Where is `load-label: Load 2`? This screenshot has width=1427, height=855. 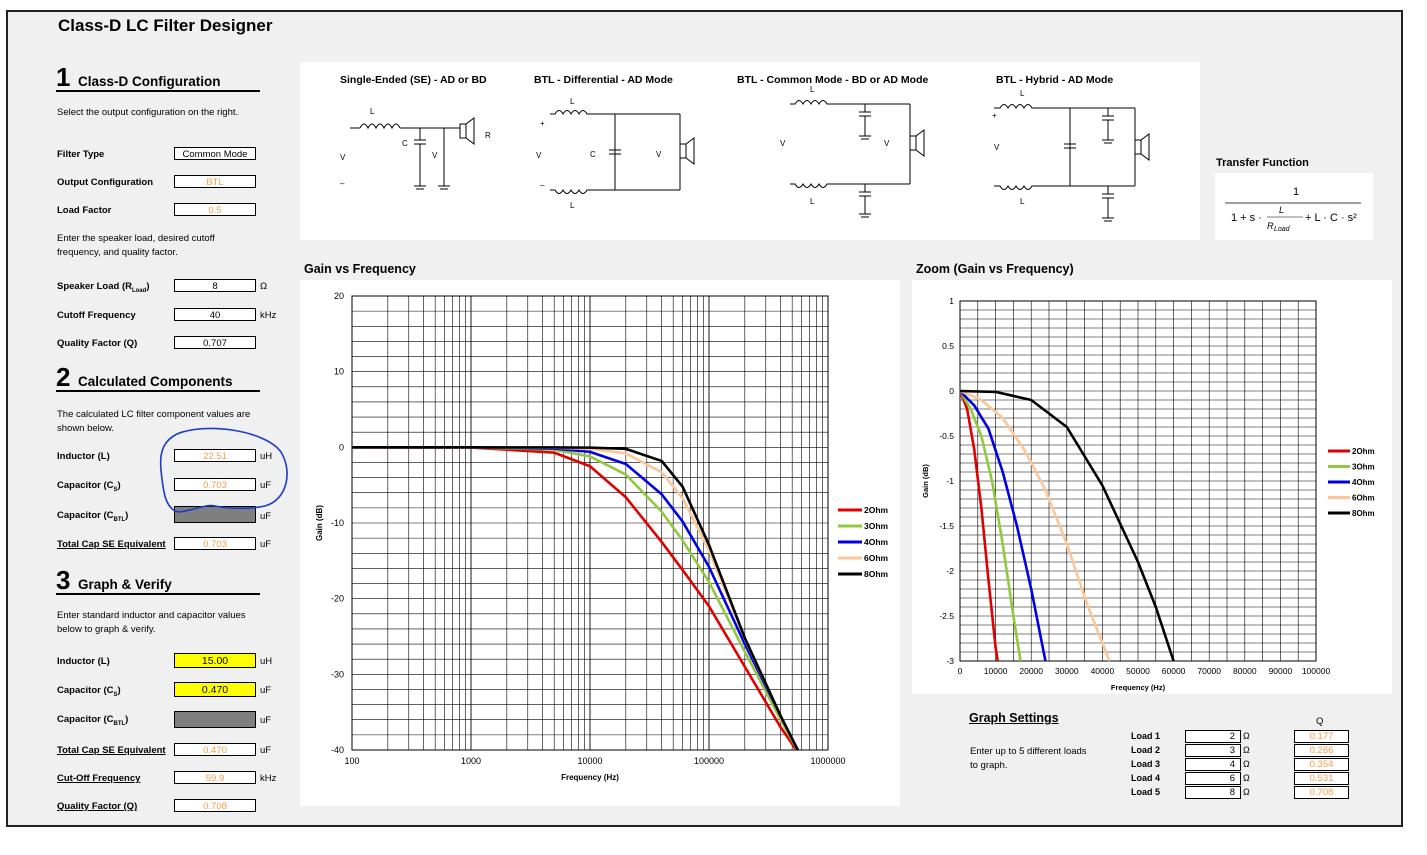 load-label: Load 2 is located at coordinates (1146, 750).